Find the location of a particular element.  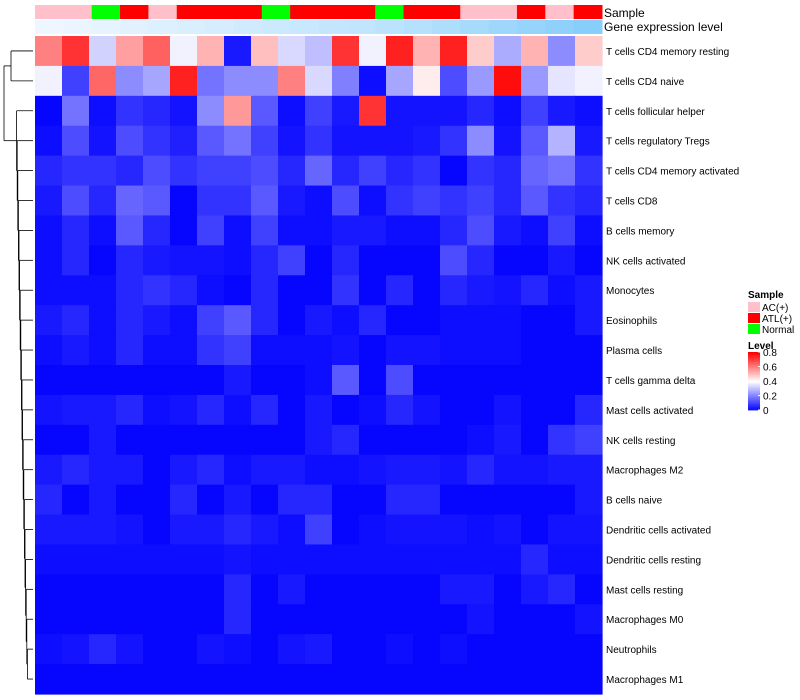

row-label: T cells CD4 naive is located at coordinates (645, 82).